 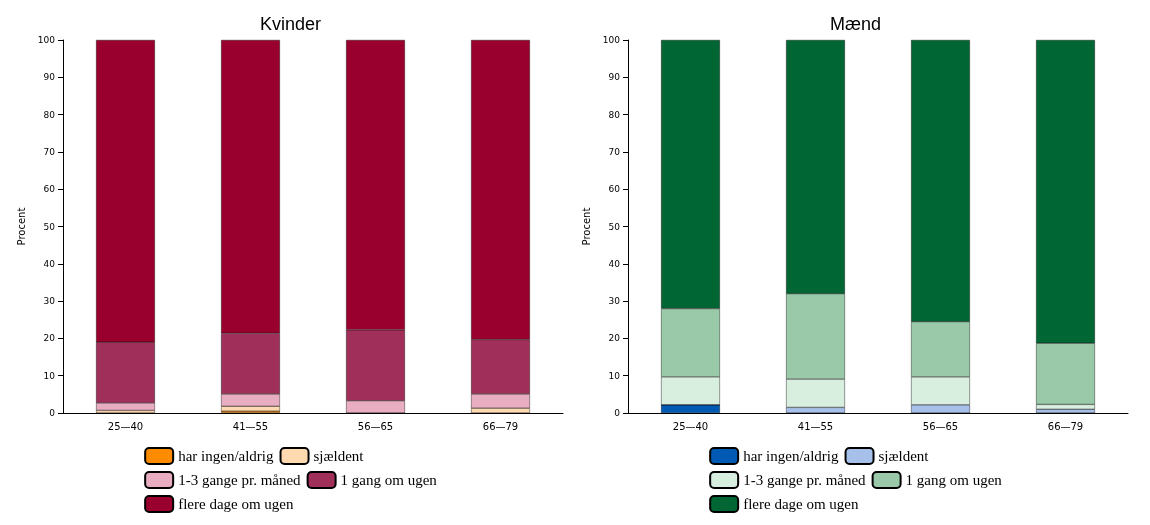 I want to click on chart-title: Mænd, so click(x=855, y=24).